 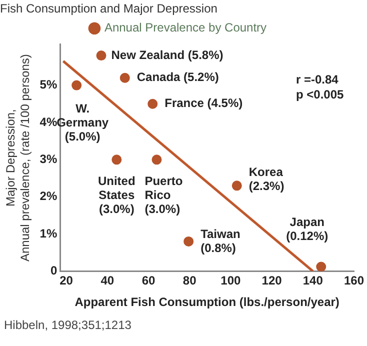 I want to click on y-tick-label: 1%, so click(x=49, y=233).